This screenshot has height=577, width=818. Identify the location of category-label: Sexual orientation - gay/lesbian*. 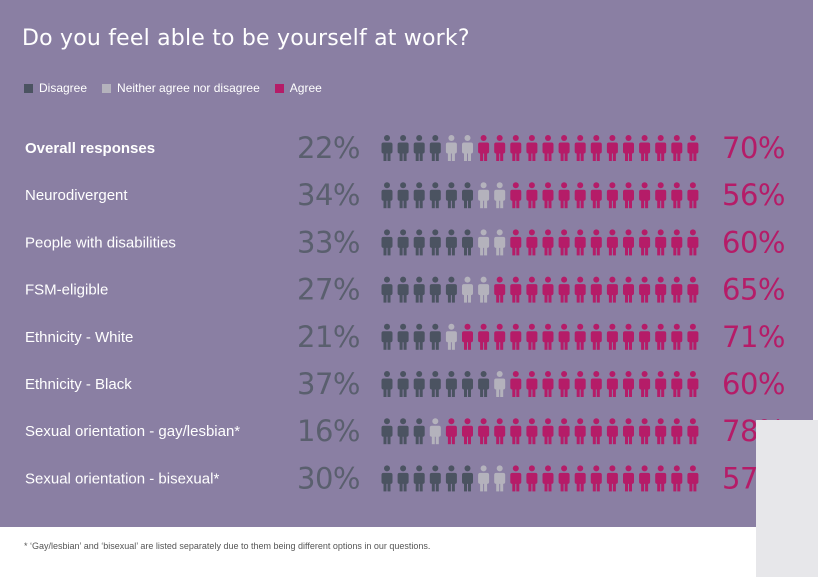
(132, 431).